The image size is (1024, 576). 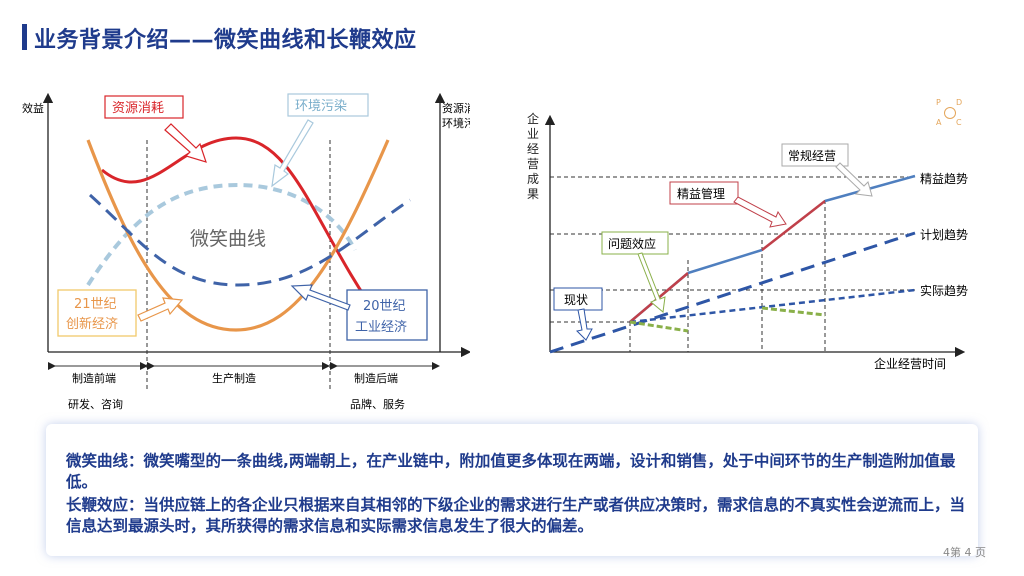 I want to click on resource-curve, so click(x=242, y=229).